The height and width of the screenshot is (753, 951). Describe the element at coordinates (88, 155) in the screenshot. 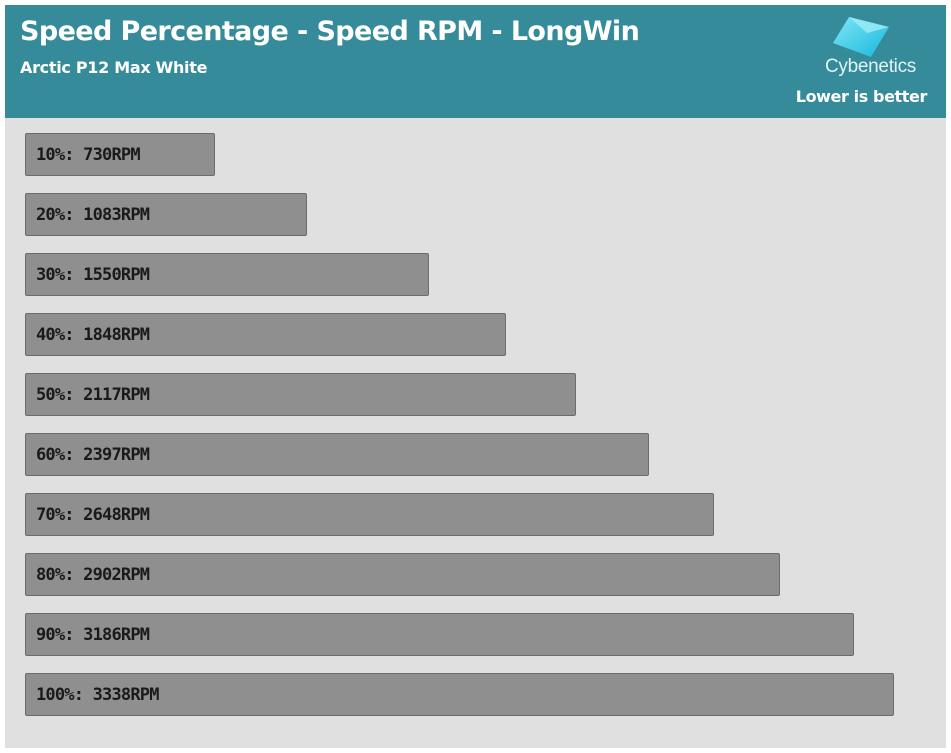

I see `bar-label: 10%: 730RPM` at that location.